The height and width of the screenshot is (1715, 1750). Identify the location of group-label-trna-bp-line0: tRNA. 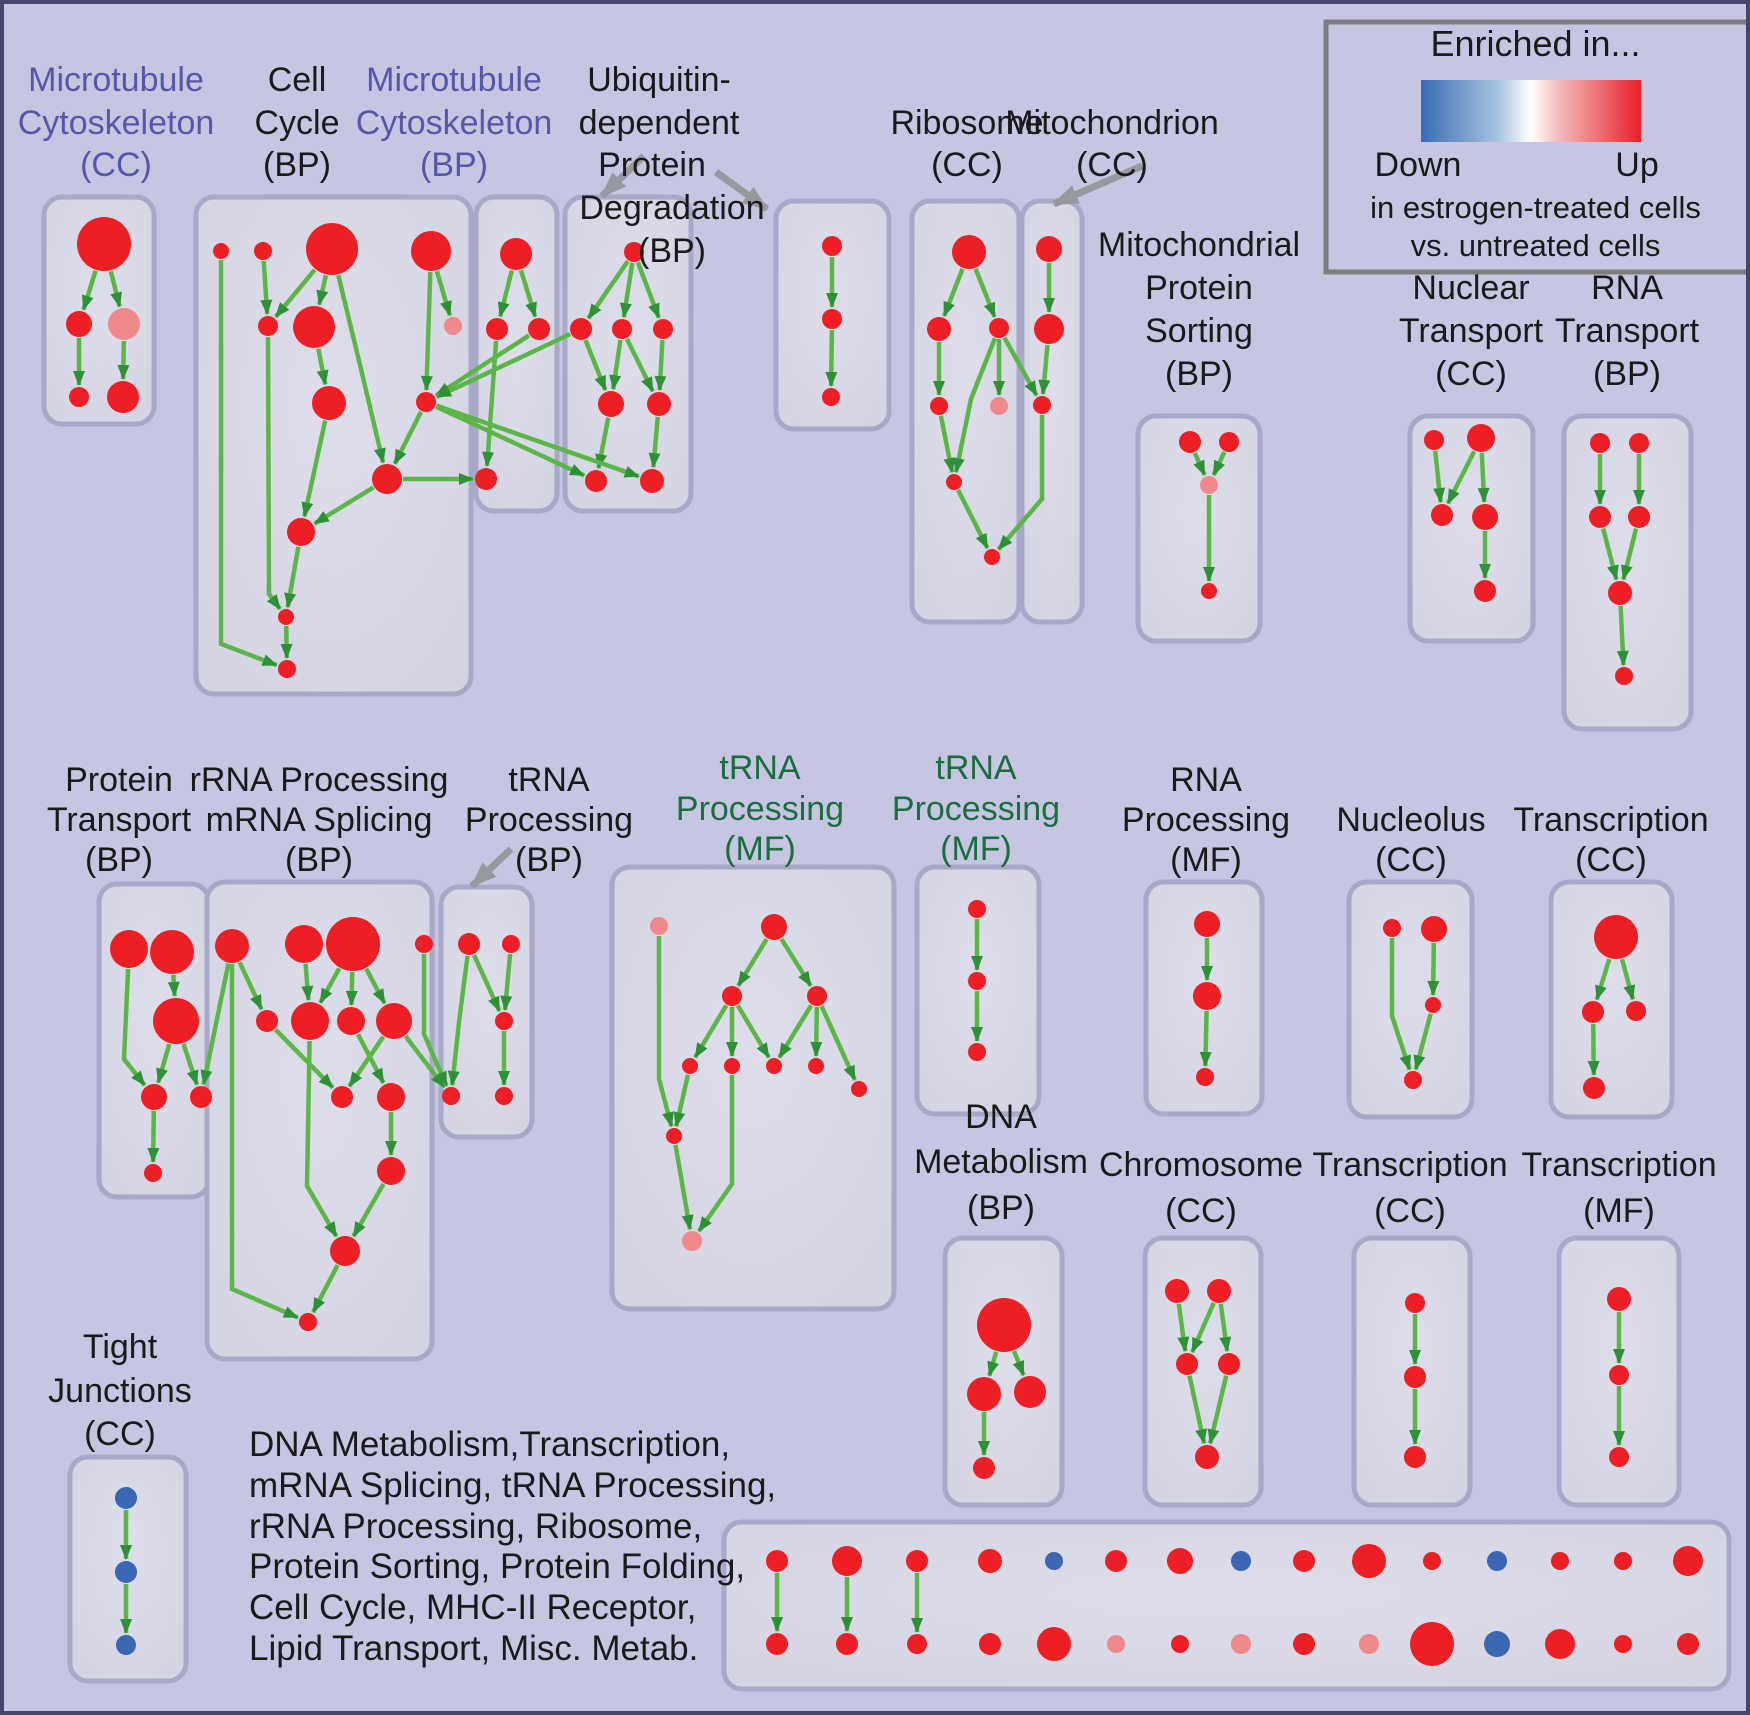
(549, 780).